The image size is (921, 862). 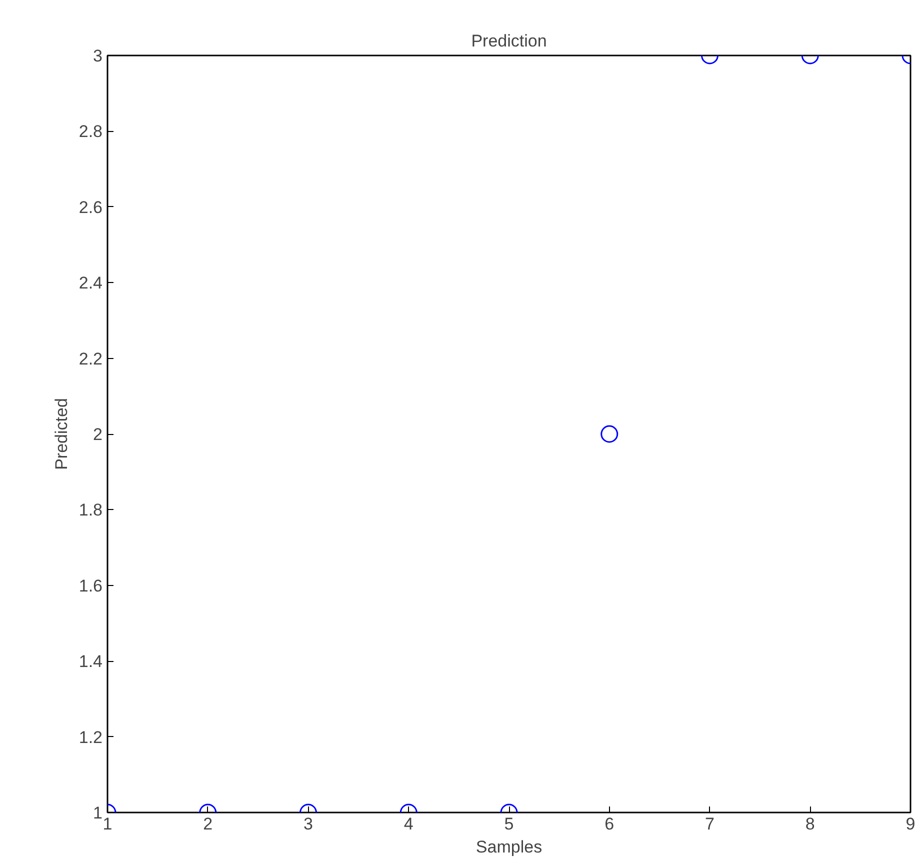 What do you see at coordinates (98, 434) in the screenshot?
I see `y-tick-label: 2` at bounding box center [98, 434].